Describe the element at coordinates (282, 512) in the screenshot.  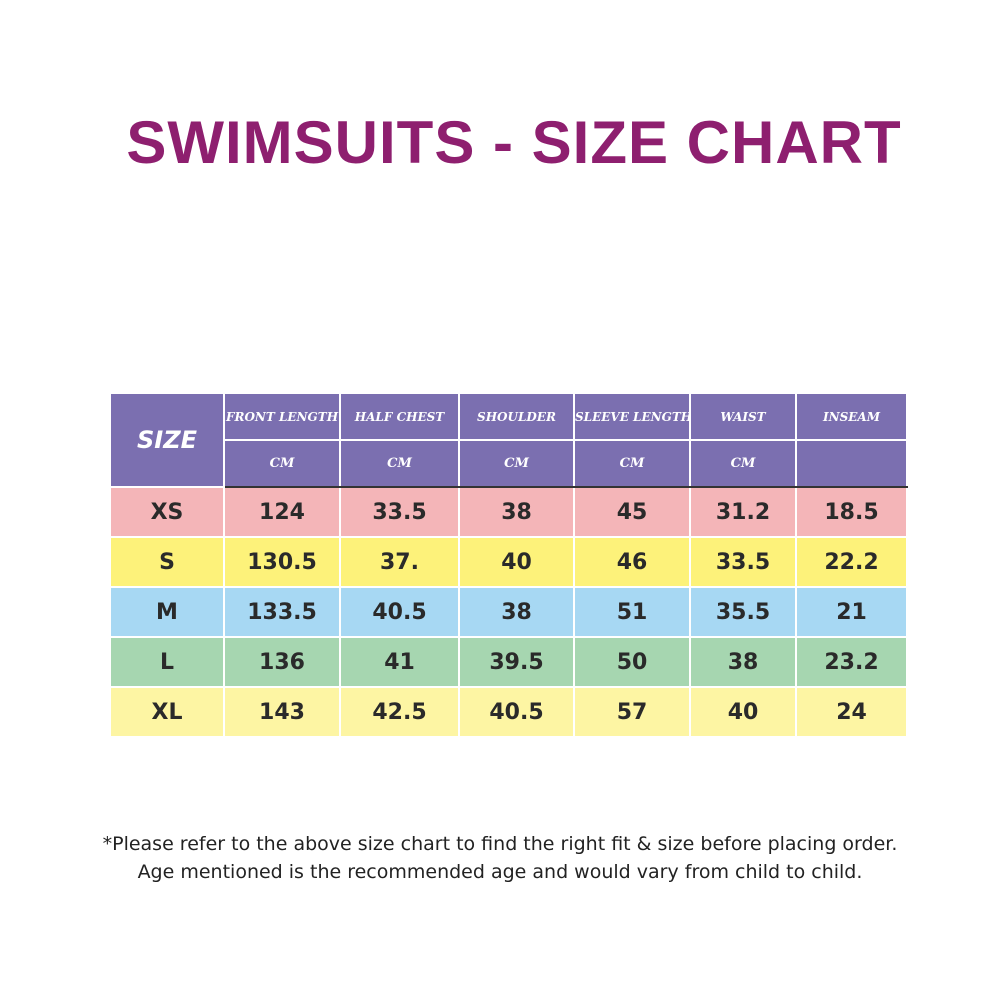
I see `table-cell: 124` at that location.